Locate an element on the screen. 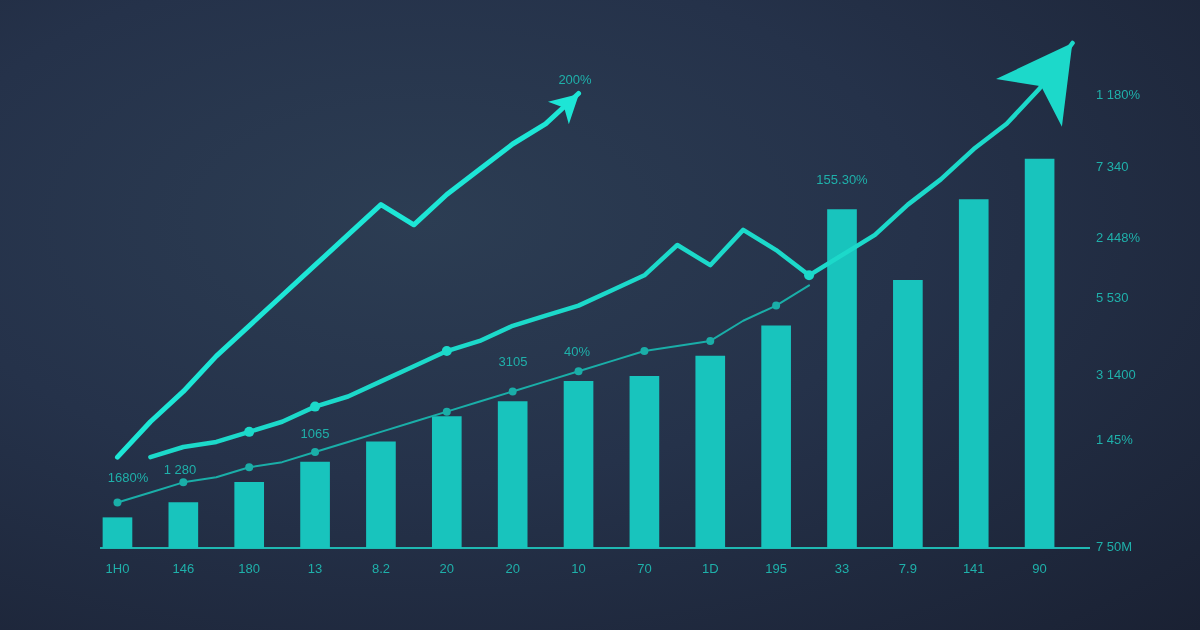 The image size is (1200, 630). x-tick-label: 1D is located at coordinates (710, 569).